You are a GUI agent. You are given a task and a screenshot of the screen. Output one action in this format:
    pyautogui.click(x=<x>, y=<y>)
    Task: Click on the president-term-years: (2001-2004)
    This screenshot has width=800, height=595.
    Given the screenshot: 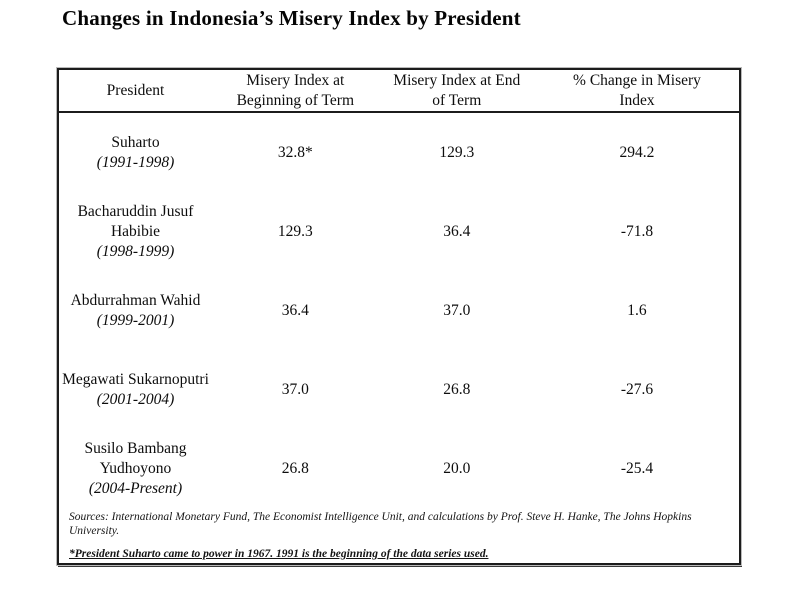 What is the action you would take?
    pyautogui.click(x=135, y=399)
    